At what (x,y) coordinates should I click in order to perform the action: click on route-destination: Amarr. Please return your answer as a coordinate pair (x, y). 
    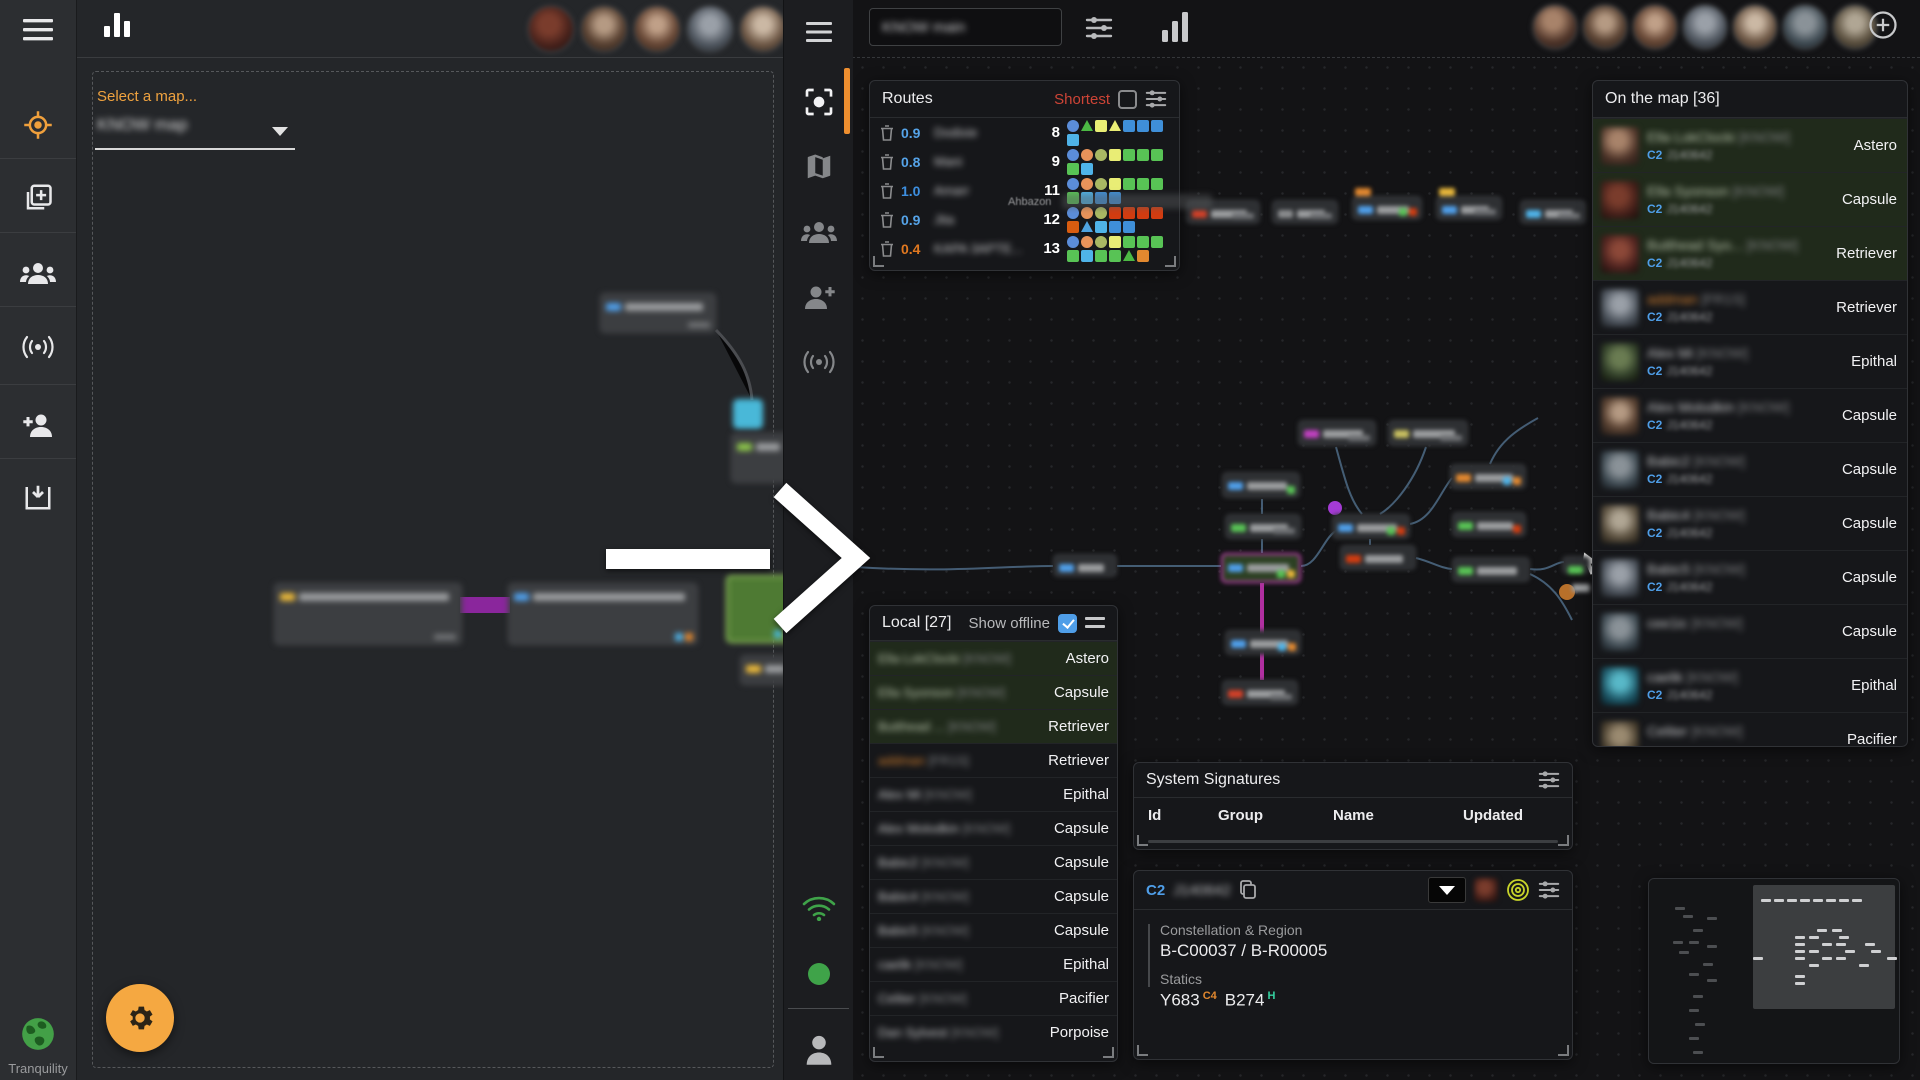
    Looking at the image, I should click on (952, 190).